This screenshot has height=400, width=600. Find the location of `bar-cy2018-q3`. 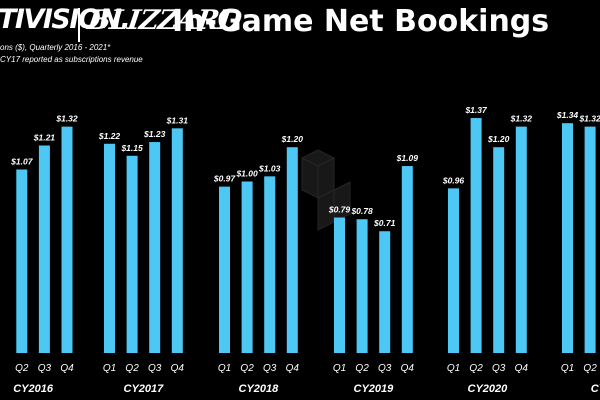

bar-cy2018-q3 is located at coordinates (270, 264).